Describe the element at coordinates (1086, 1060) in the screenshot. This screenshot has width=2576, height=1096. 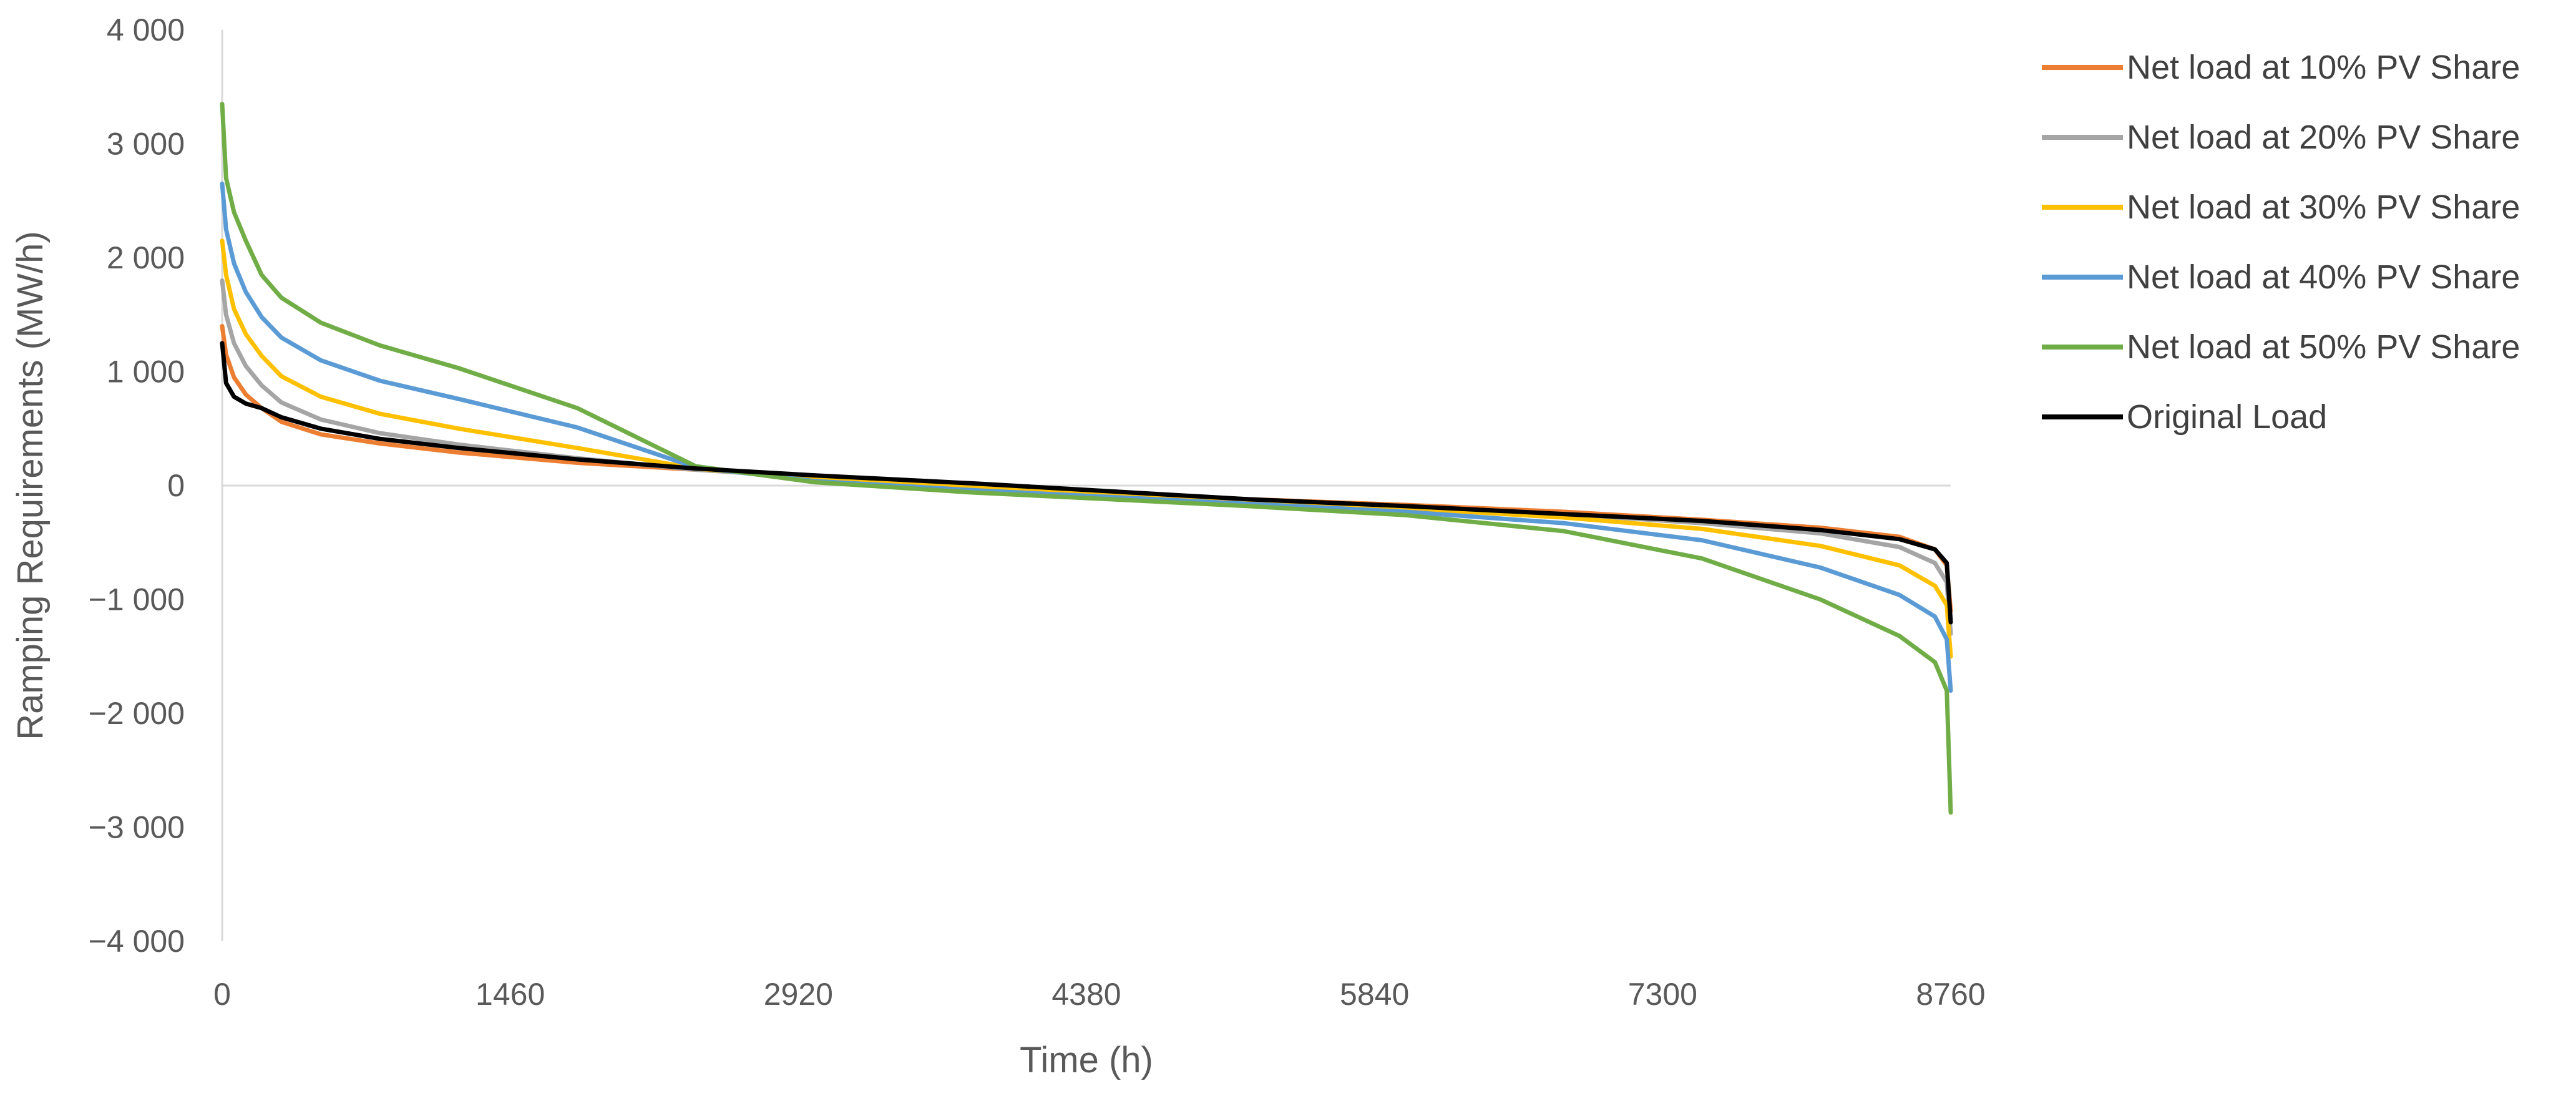
I see `x-axis-title: Time (h)` at that location.